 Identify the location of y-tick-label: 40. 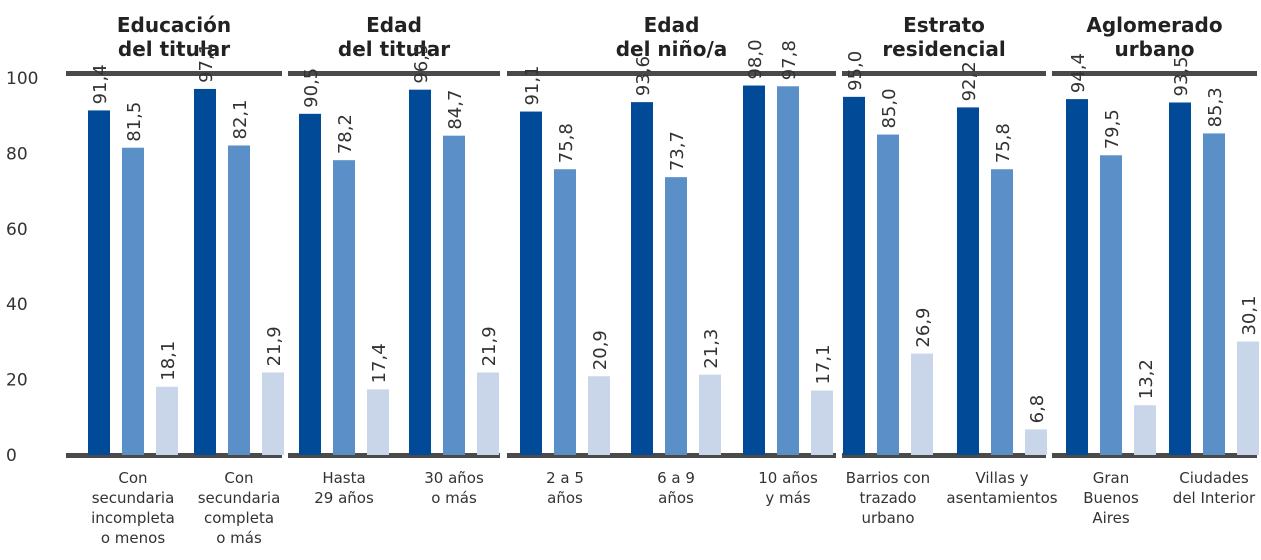
(17, 305).